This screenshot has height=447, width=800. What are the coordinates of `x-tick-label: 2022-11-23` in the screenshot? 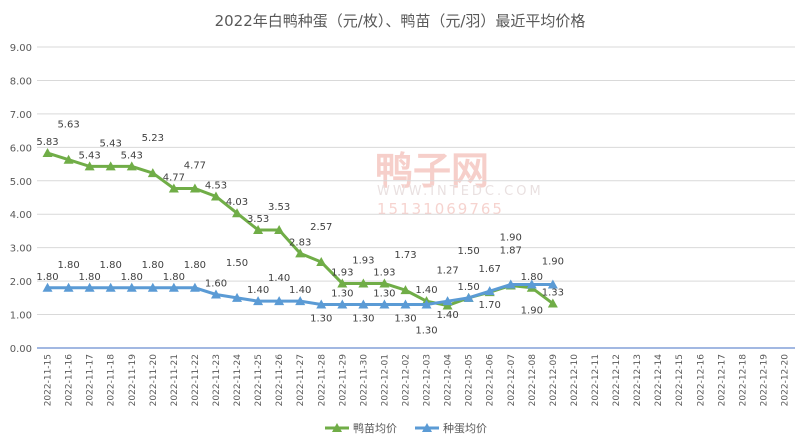 It's located at (217, 380).